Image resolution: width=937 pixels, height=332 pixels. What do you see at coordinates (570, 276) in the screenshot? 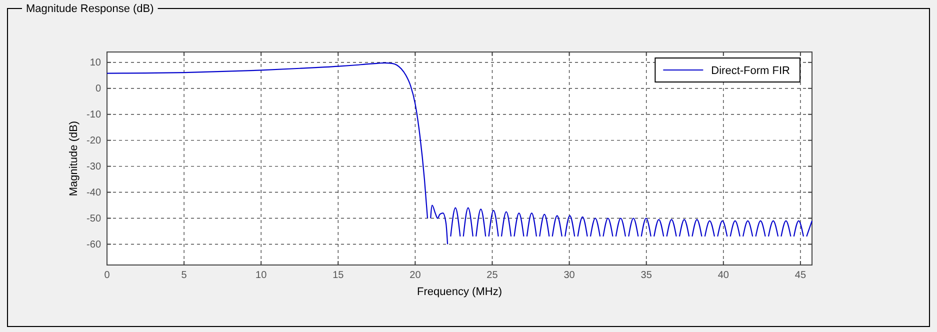
I see `x-tick-label: 30` at bounding box center [570, 276].